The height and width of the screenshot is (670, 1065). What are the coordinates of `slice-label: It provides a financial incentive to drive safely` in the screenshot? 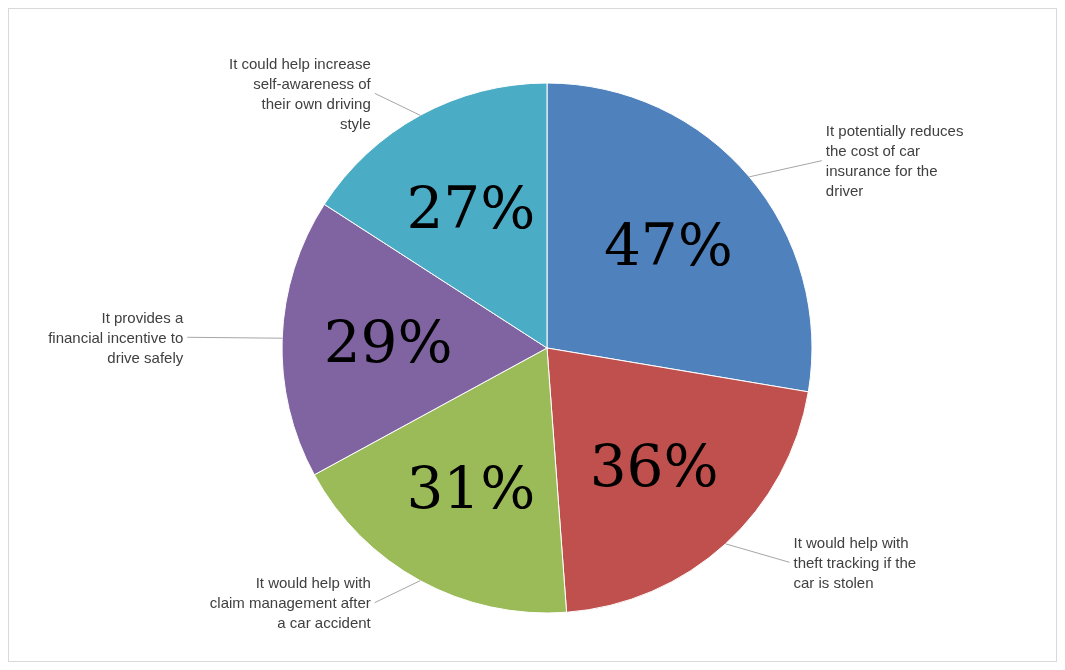 It's located at (116, 337).